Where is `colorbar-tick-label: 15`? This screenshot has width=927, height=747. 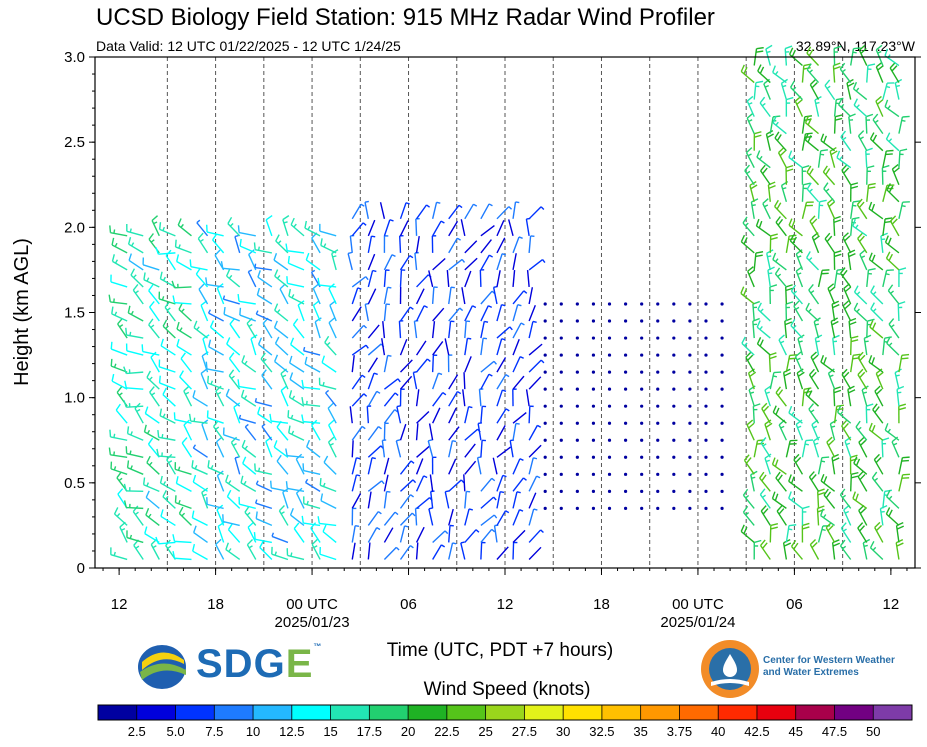
colorbar-tick-label: 15 is located at coordinates (330, 731).